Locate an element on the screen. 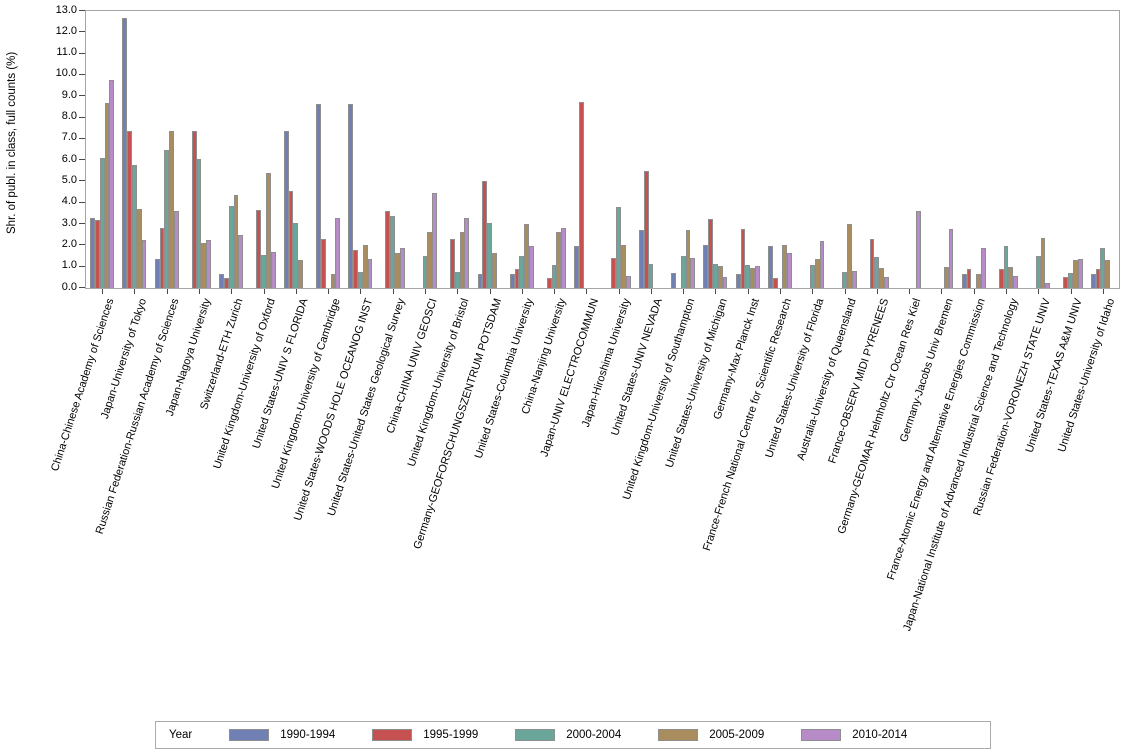 This screenshot has width=1134, height=756. y-tick-label: 1.0 is located at coordinates (69, 265).